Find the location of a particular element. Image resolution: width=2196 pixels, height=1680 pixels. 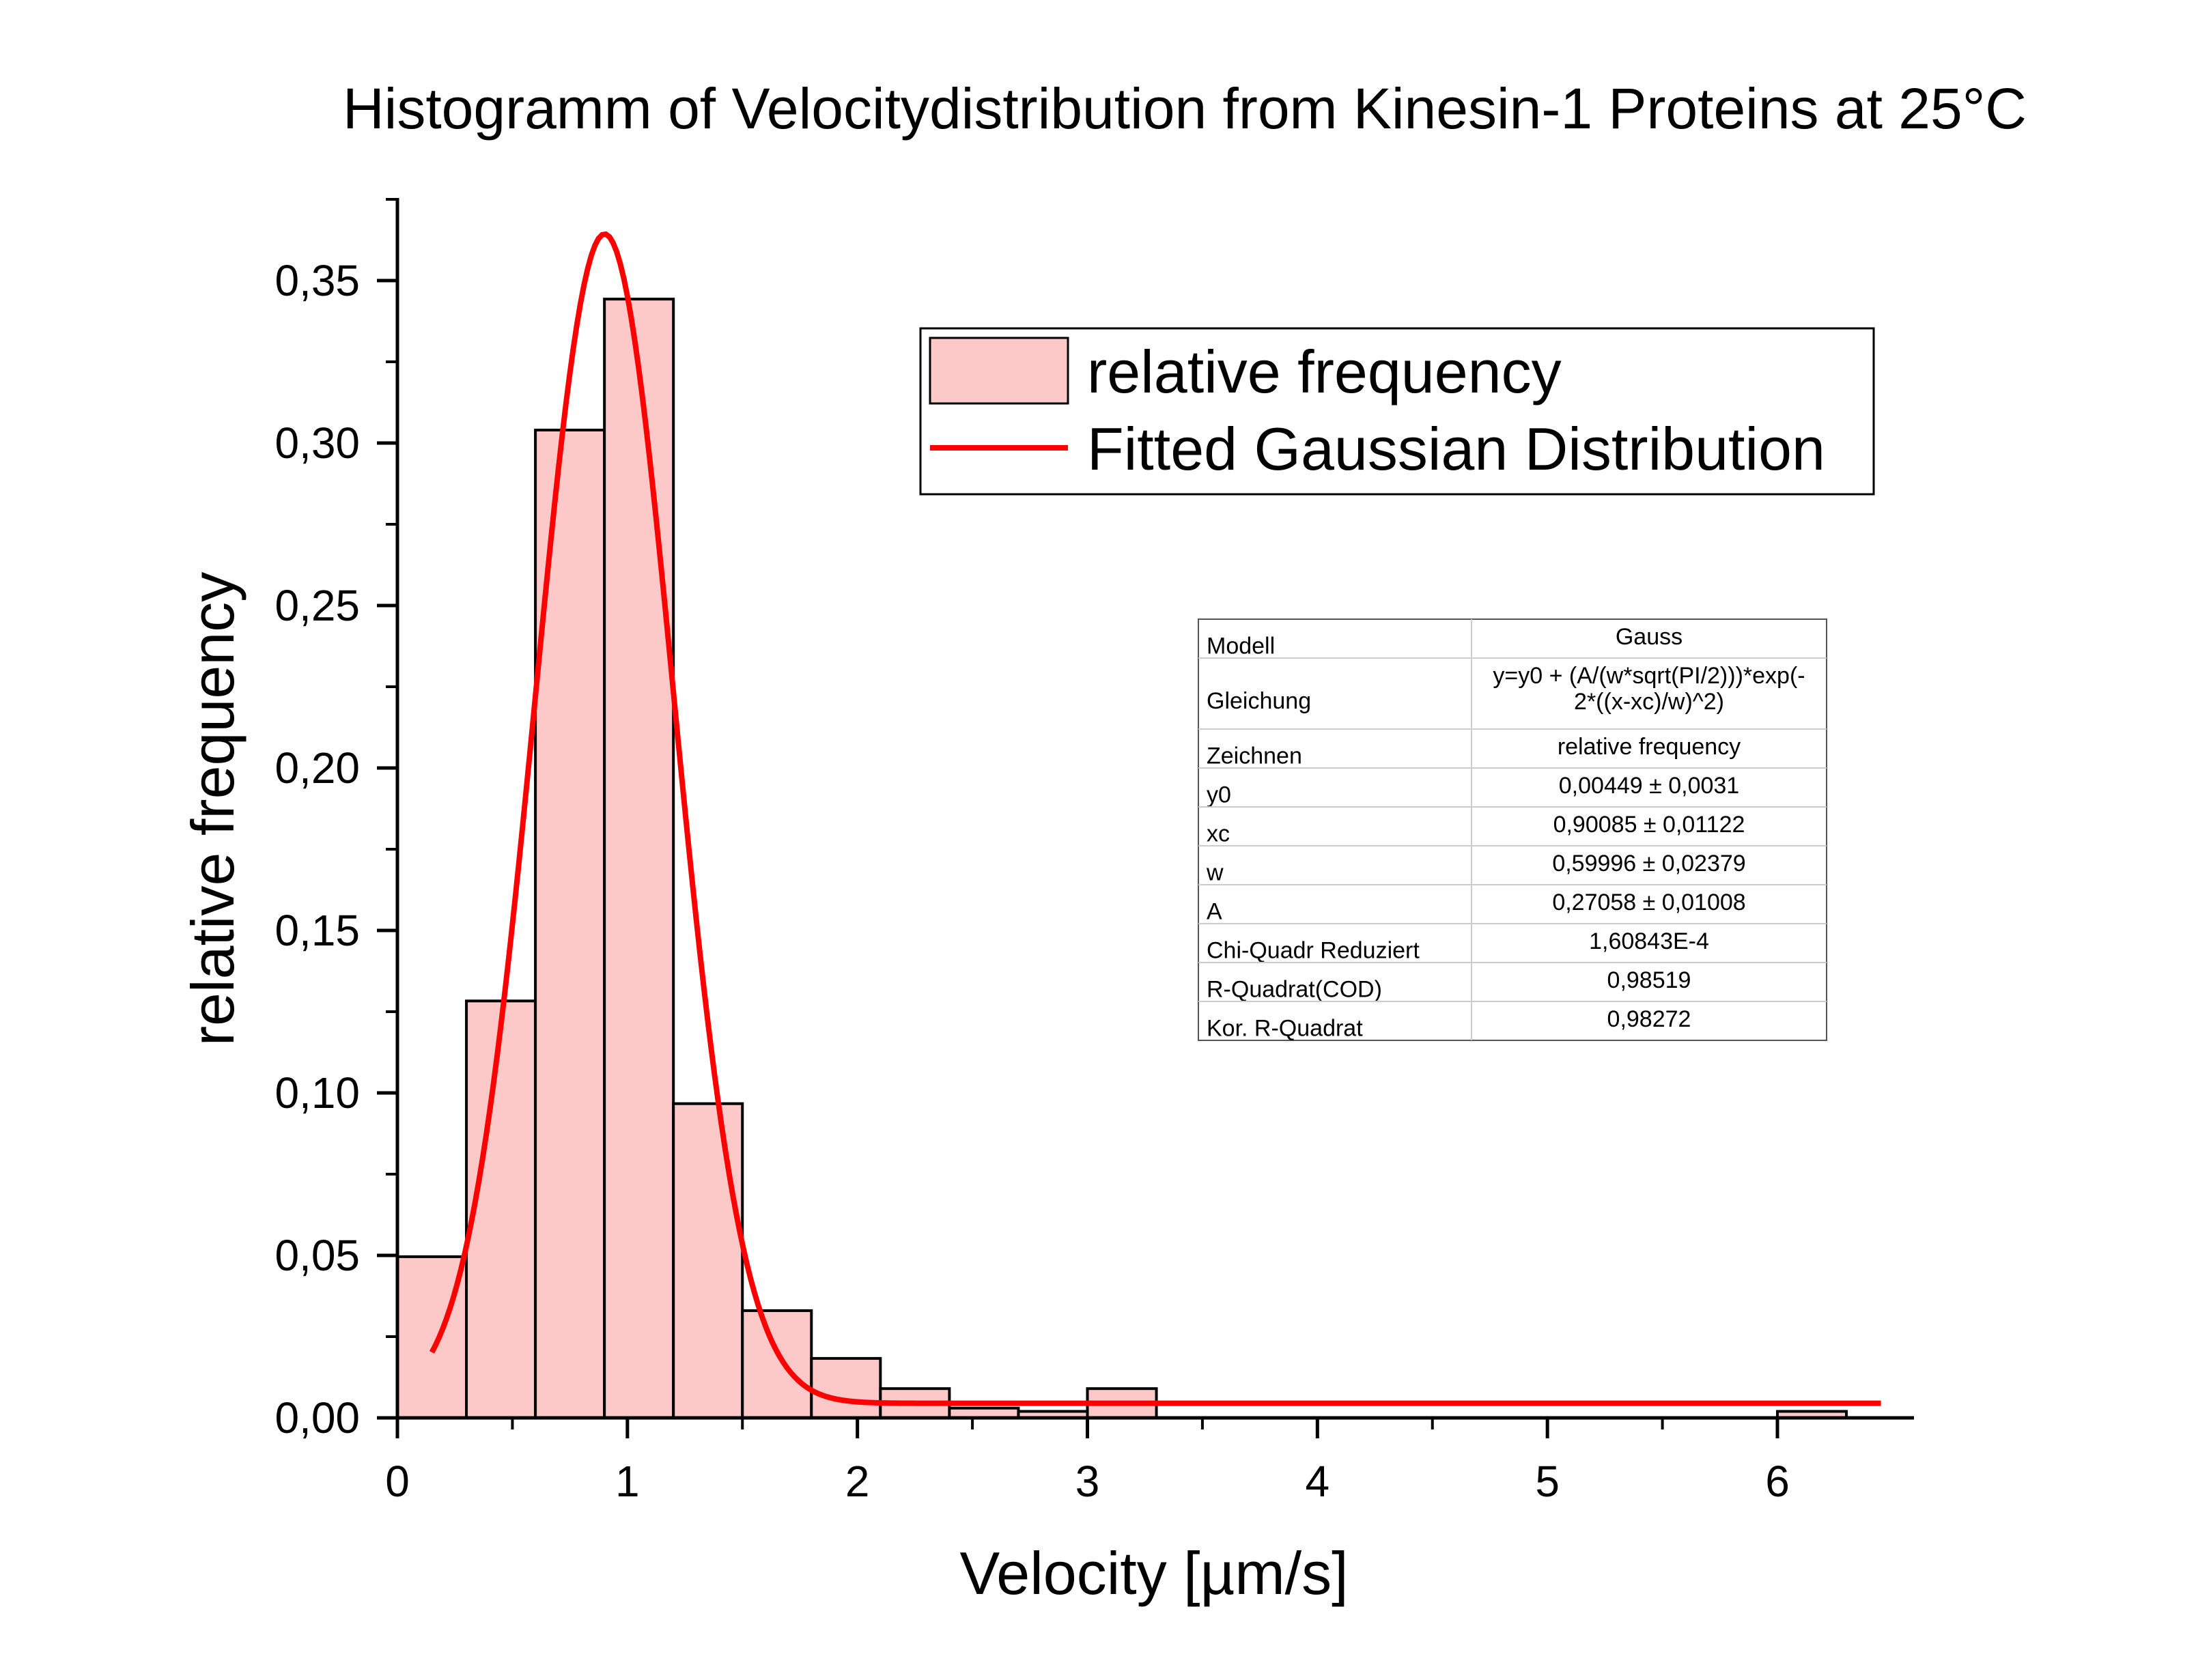

fit-table-label: xc is located at coordinates (1219, 834).